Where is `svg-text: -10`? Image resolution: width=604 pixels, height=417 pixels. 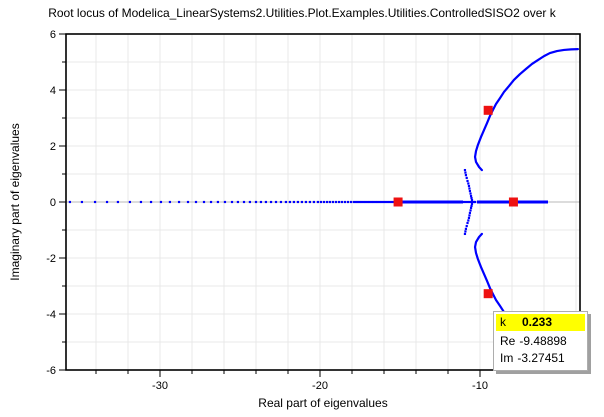 svg-text: -10 is located at coordinates (480, 386).